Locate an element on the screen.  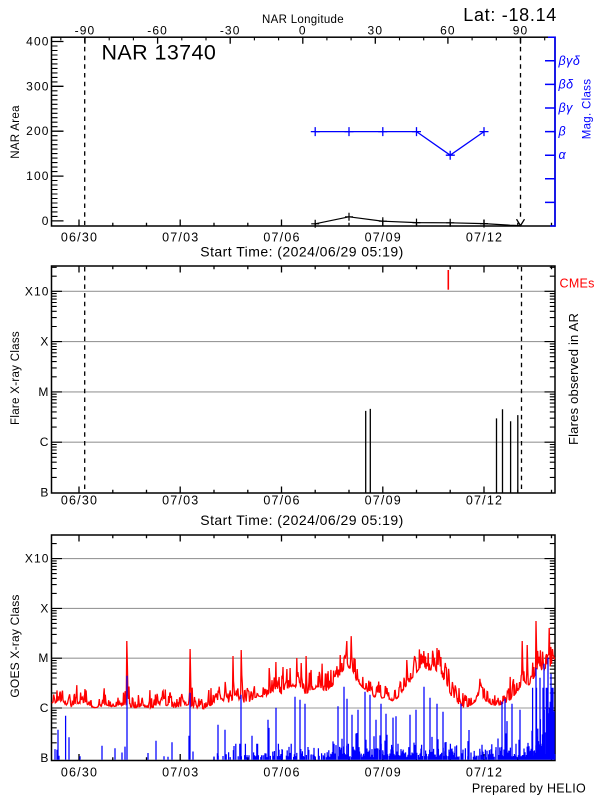
svg-text: Flare X-ray Class is located at coordinates (16, 378).